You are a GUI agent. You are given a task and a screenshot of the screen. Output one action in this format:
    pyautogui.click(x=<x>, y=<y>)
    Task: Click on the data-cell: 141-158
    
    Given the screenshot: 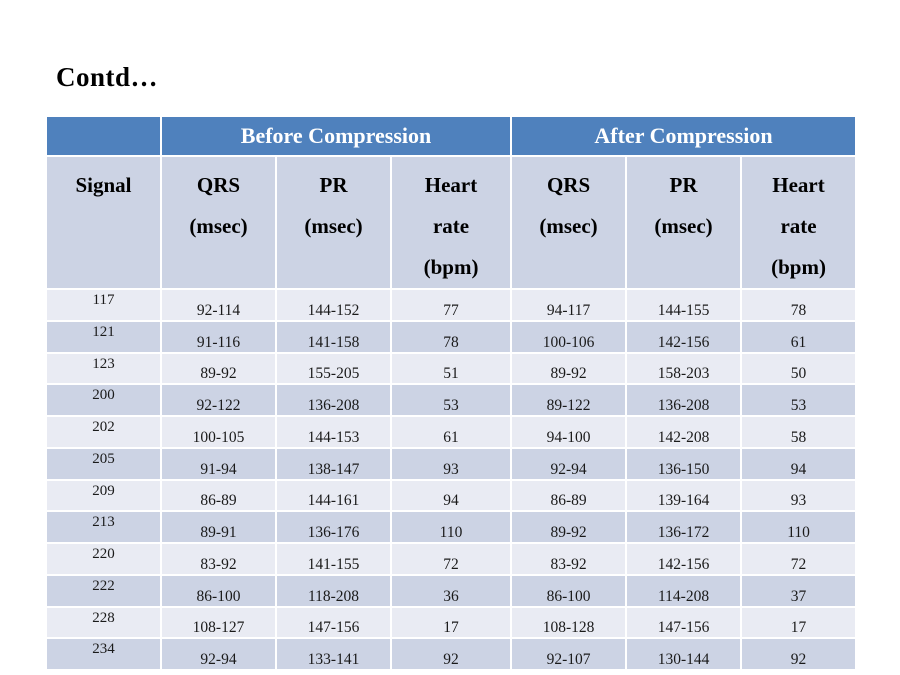 What is the action you would take?
    pyautogui.click(x=333, y=336)
    